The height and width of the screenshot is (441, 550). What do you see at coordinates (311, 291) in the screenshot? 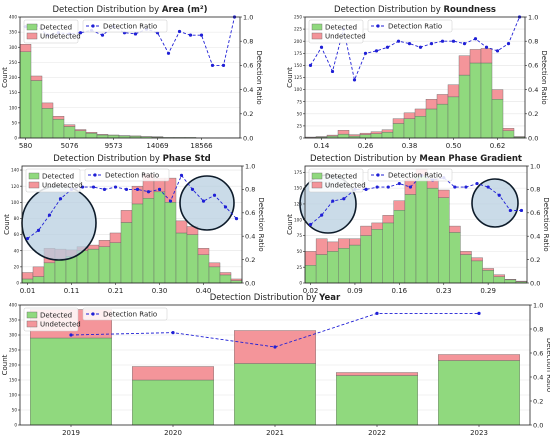
I see `x-tick-label: 0.02` at bounding box center [311, 291].